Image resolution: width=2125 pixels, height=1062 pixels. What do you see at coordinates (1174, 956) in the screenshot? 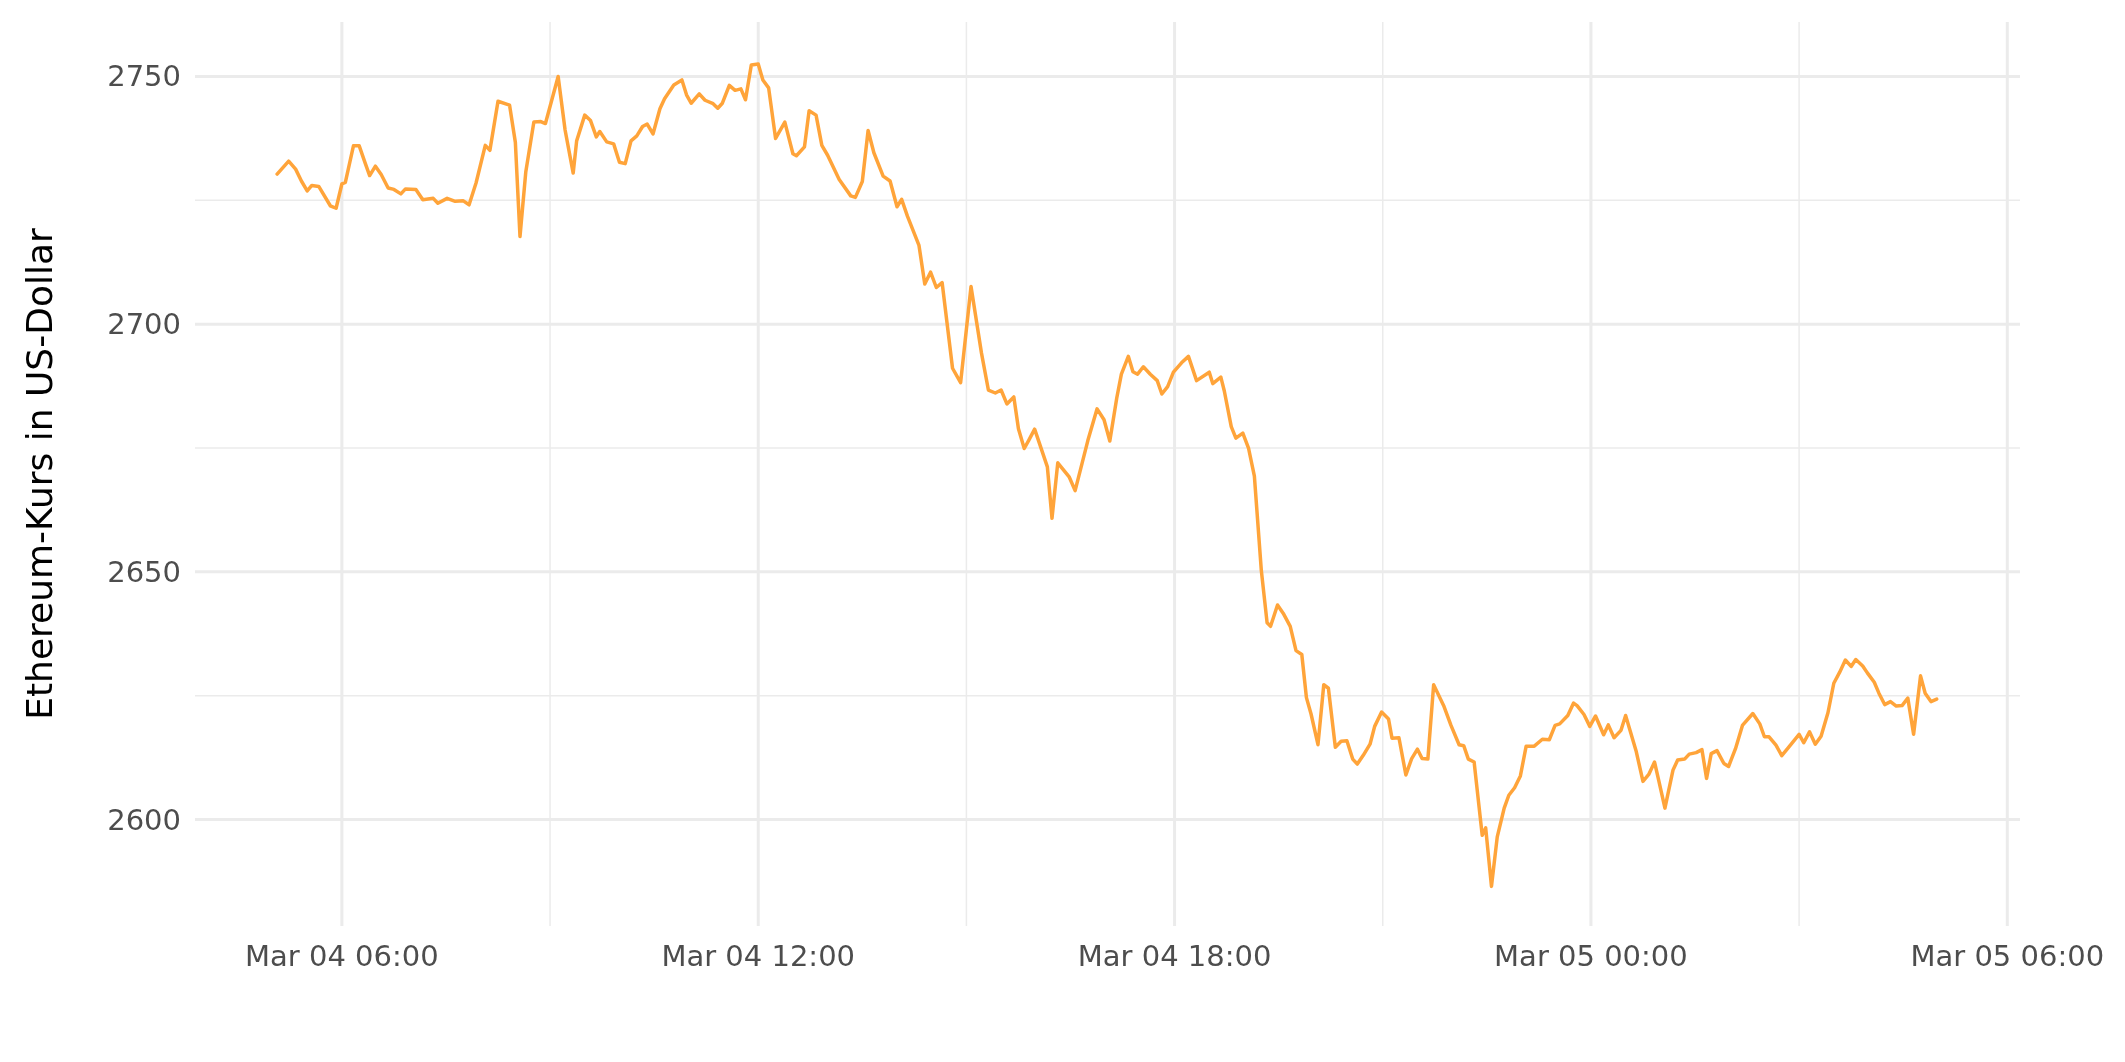
I see `x-tick-label: Mar 04 18:00` at bounding box center [1174, 956].